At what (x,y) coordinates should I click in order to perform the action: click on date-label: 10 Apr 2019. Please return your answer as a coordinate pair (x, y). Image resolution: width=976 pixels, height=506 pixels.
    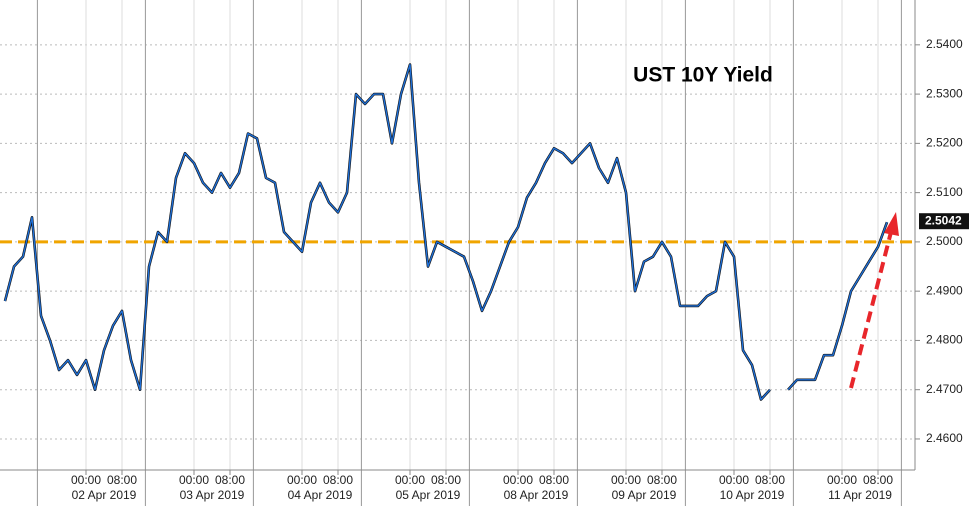
    Looking at the image, I should click on (752, 495).